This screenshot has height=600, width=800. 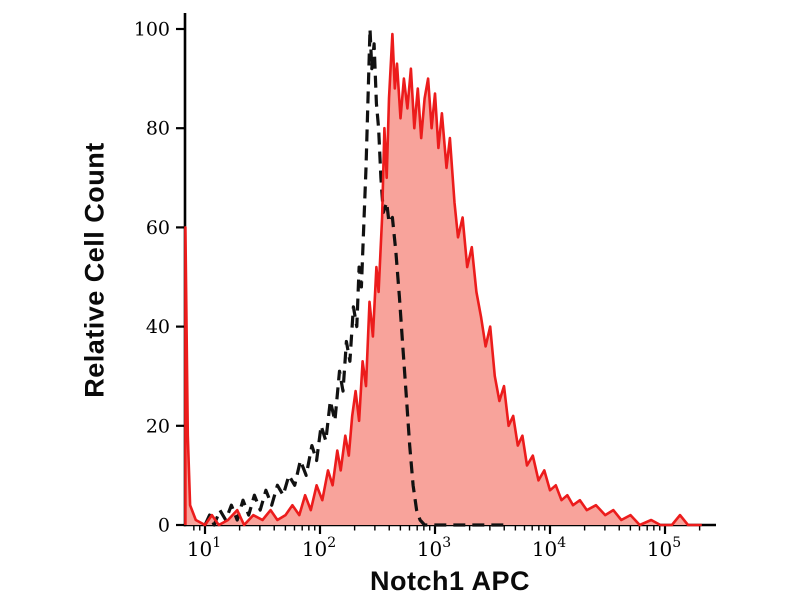 What do you see at coordinates (204, 548) in the screenshot?
I see `x-tick-label: 10¹` at bounding box center [204, 548].